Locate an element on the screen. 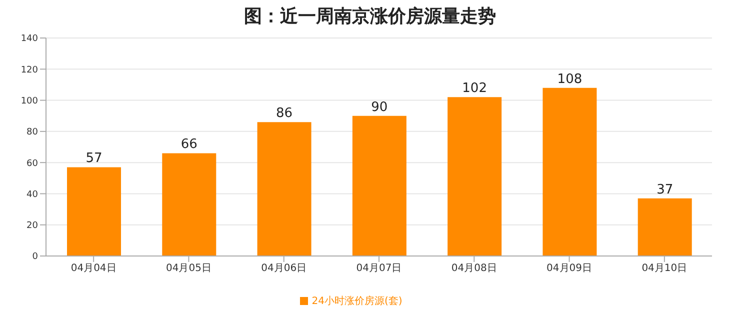 The height and width of the screenshot is (312, 740). legend-label: 24小时涨价房源(套) is located at coordinates (357, 301).